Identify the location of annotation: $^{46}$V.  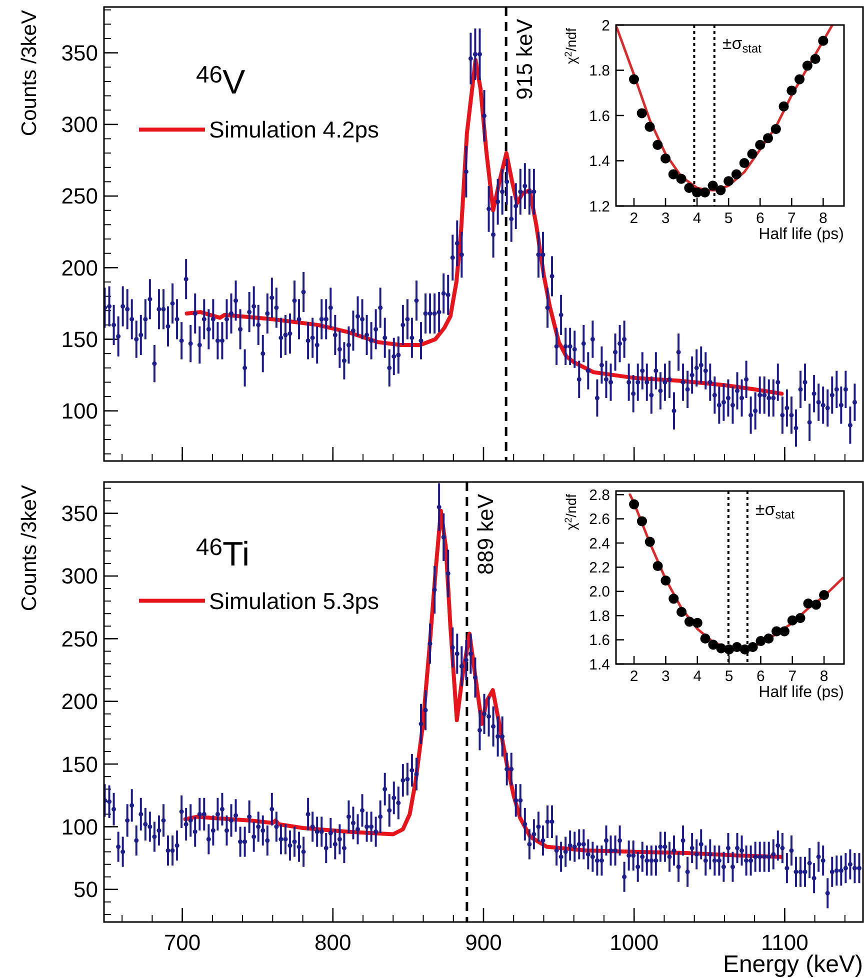
(221, 82).